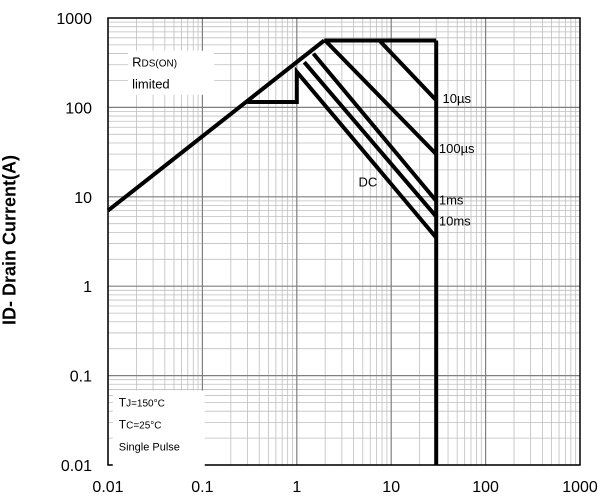 The width and height of the screenshot is (609, 503). Describe the element at coordinates (83, 198) in the screenshot. I see `y-tick-label: 10` at that location.